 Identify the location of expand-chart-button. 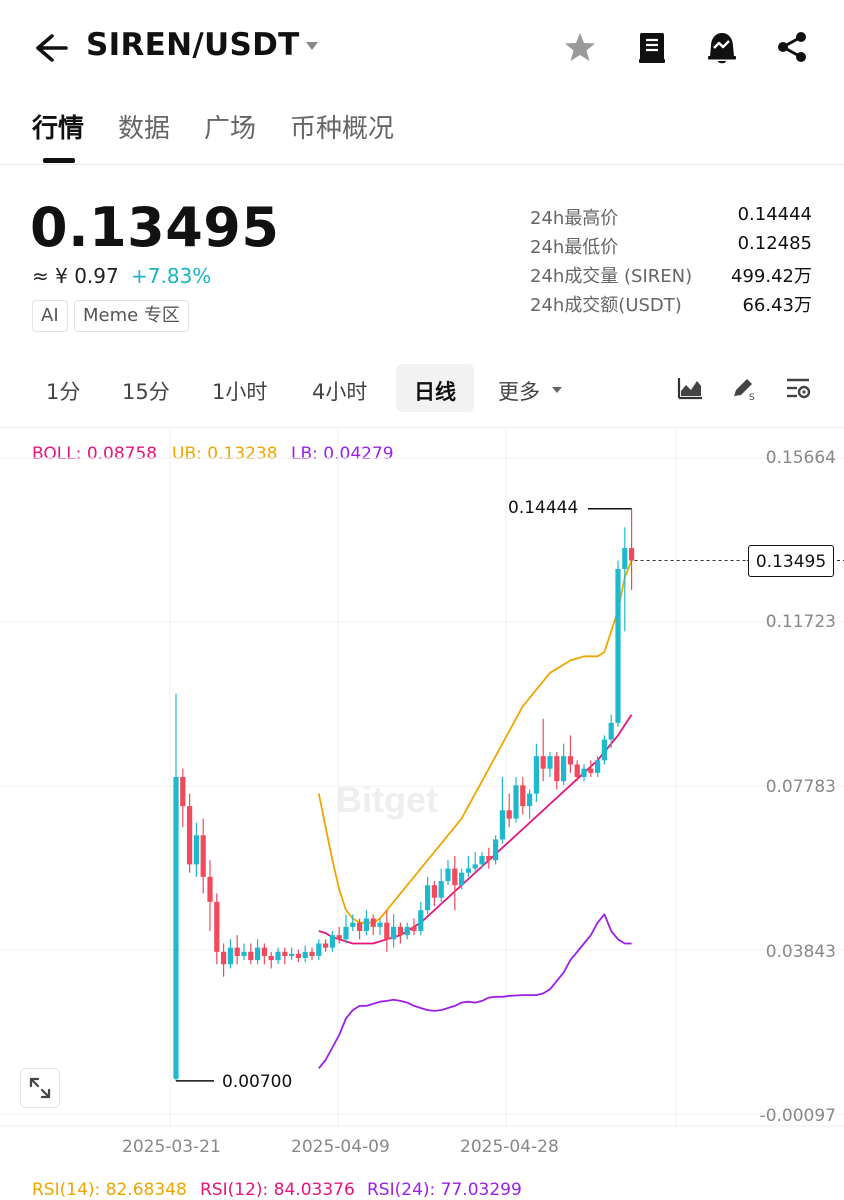
(40, 1088).